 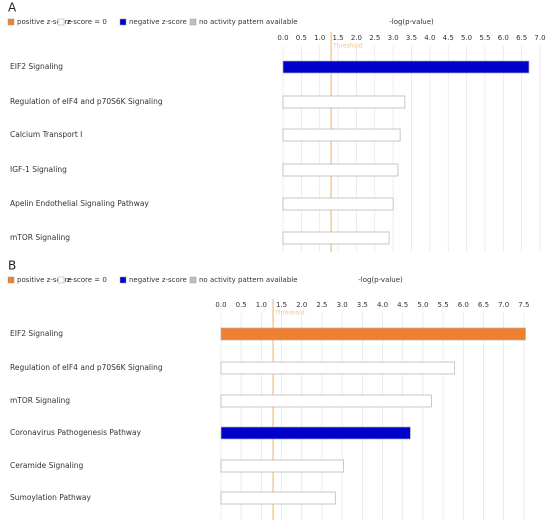 What do you see at coordinates (12, 8) in the screenshot?
I see `panel-label: A` at bounding box center [12, 8].